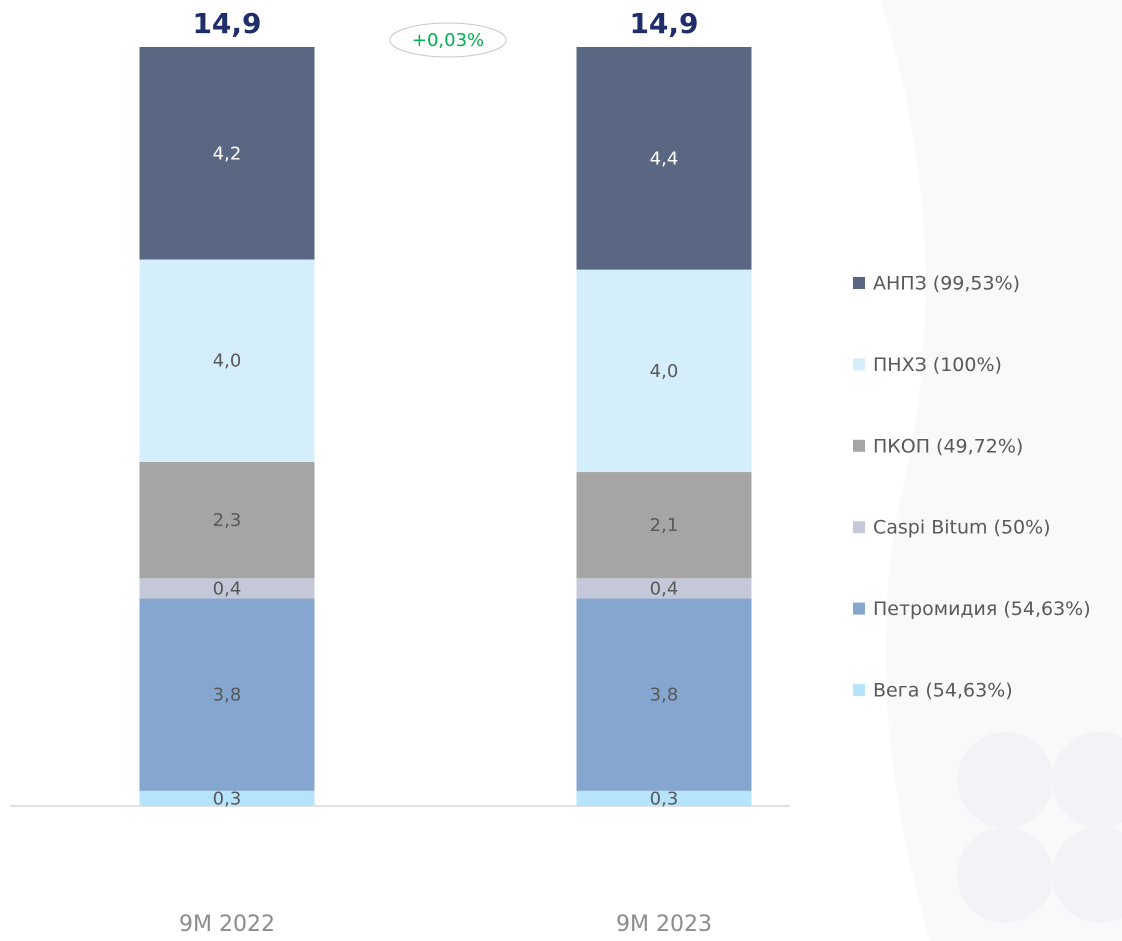 The height and width of the screenshot is (941, 1122). What do you see at coordinates (946, 284) in the screenshot?
I see `legend-label: АНПЗ (99,53%)` at bounding box center [946, 284].